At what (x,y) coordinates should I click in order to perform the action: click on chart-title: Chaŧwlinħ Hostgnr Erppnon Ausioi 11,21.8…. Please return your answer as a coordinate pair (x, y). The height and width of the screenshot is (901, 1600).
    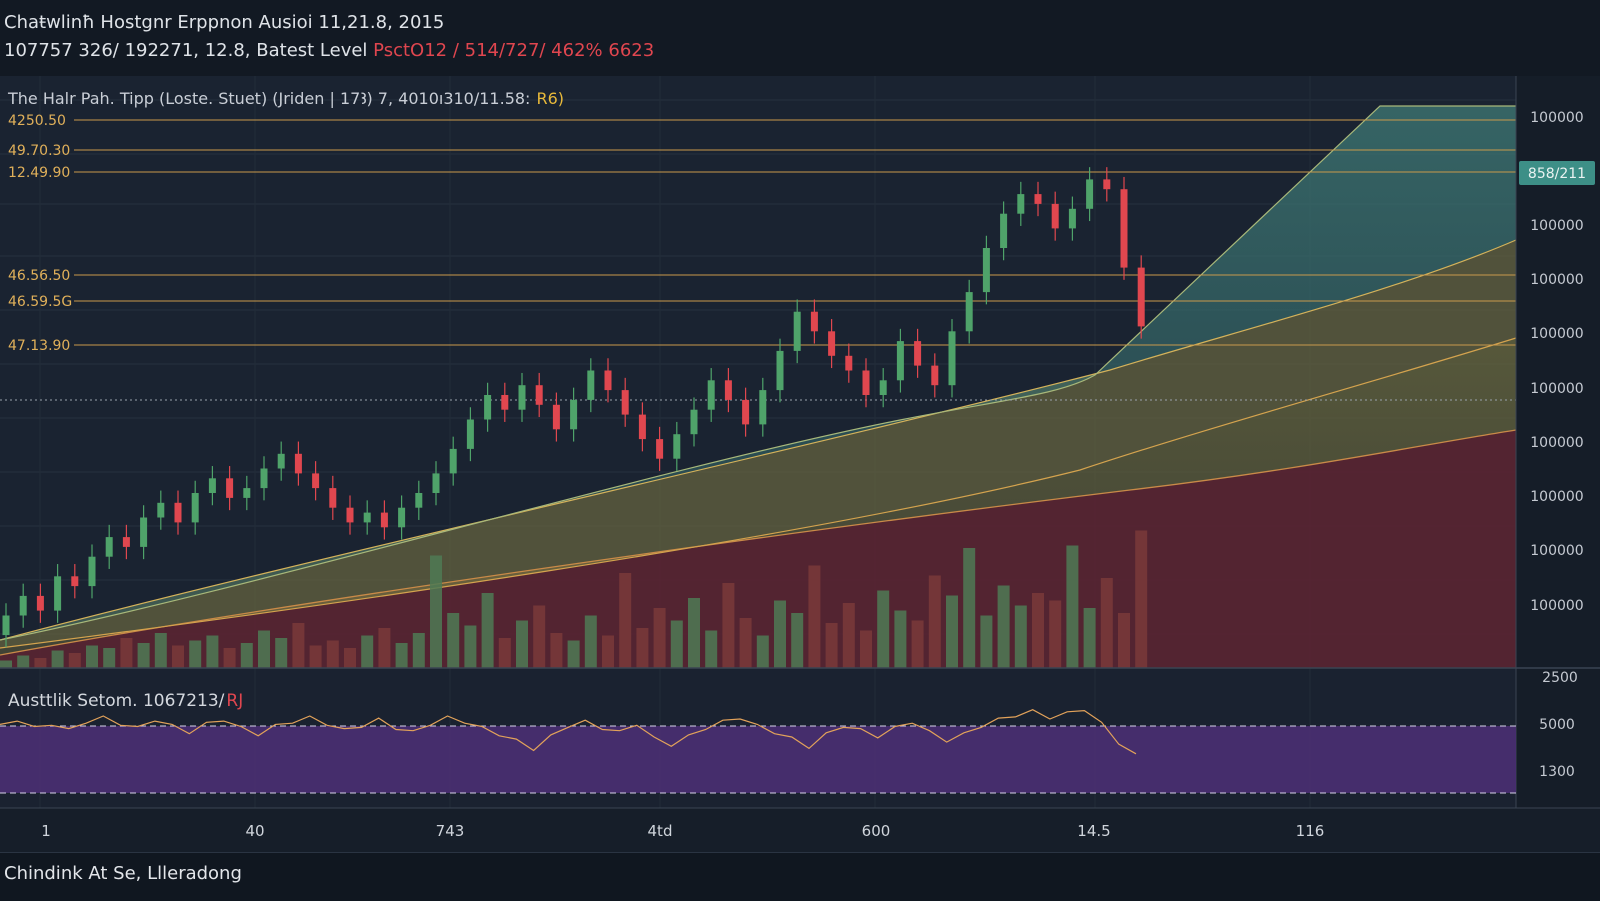
    Looking at the image, I should click on (224, 22).